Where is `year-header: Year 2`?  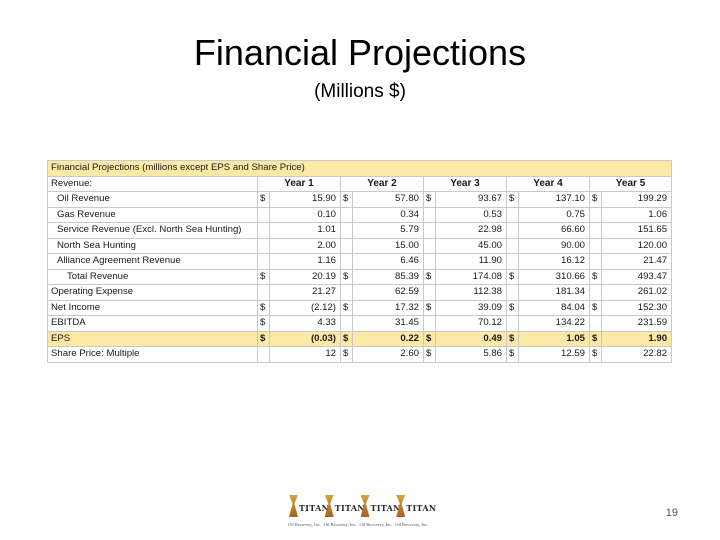 year-header: Year 2 is located at coordinates (382, 183).